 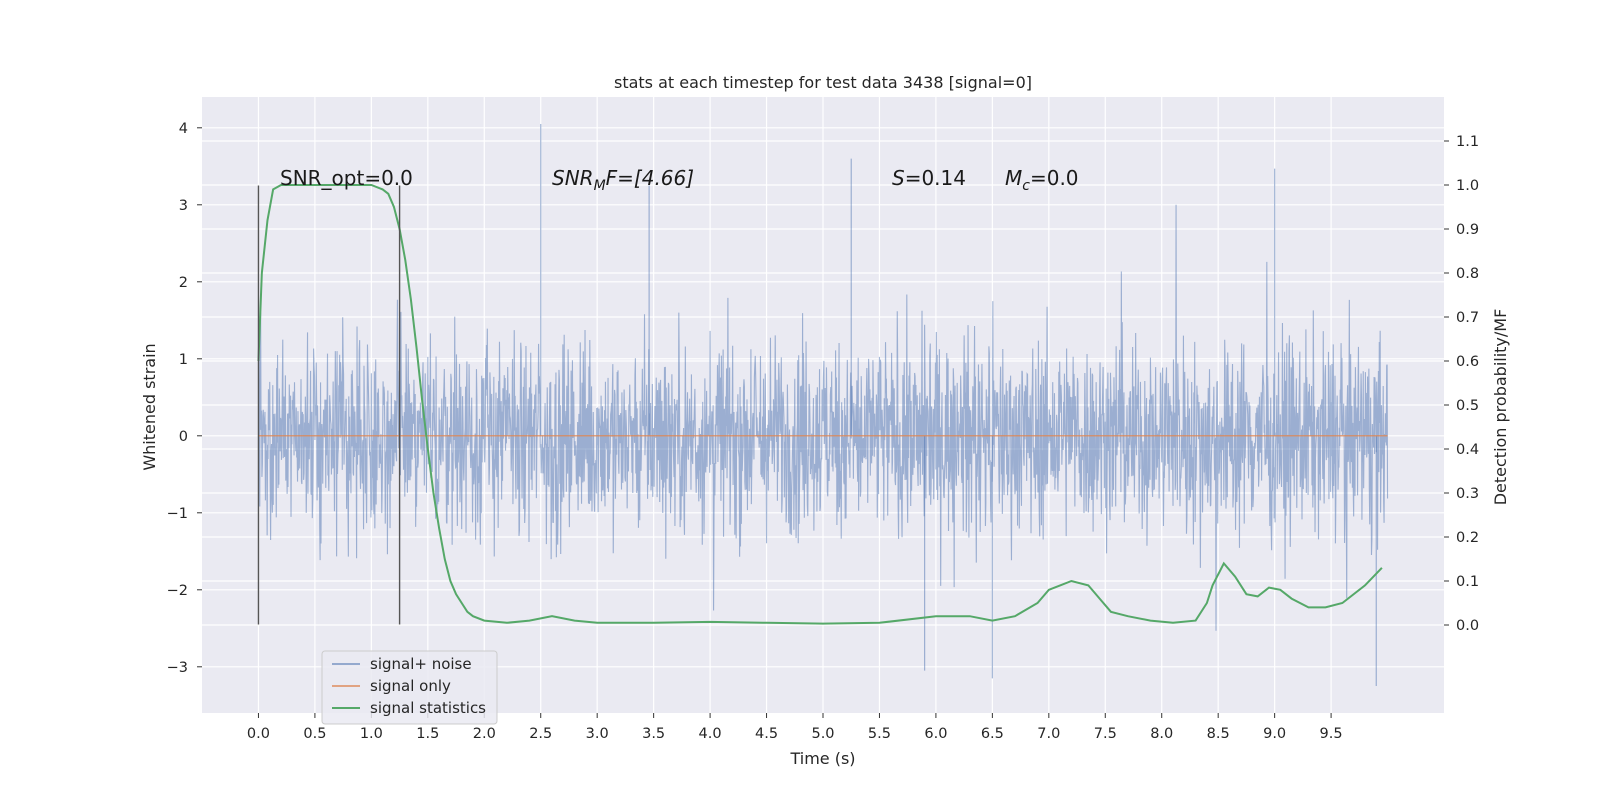 What do you see at coordinates (1461, 384) in the screenshot?
I see `y-axis-right: 1.1 1.0 0.9 0.8 0.7 0.6 0.5 0.4 0.3 0.2 0.1 0.0` at bounding box center [1461, 384].